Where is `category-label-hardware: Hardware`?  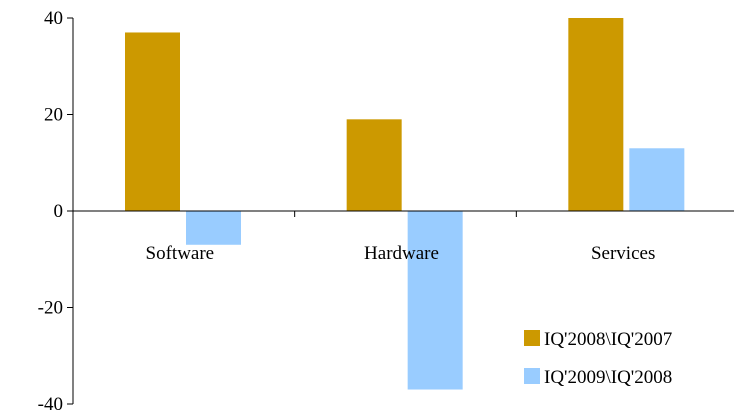
category-label-hardware: Hardware is located at coordinates (401, 253).